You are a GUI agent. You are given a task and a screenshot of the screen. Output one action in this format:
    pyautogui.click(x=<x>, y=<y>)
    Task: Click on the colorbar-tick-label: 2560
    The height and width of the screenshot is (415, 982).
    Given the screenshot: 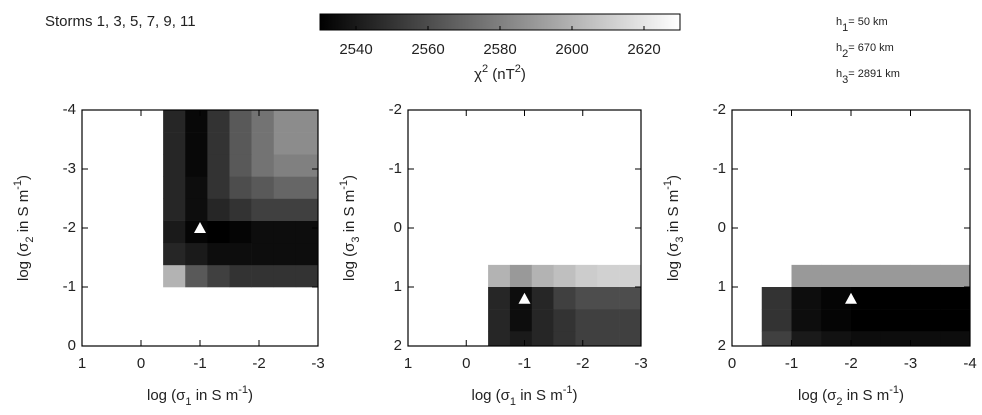 What is the action you would take?
    pyautogui.click(x=427, y=49)
    